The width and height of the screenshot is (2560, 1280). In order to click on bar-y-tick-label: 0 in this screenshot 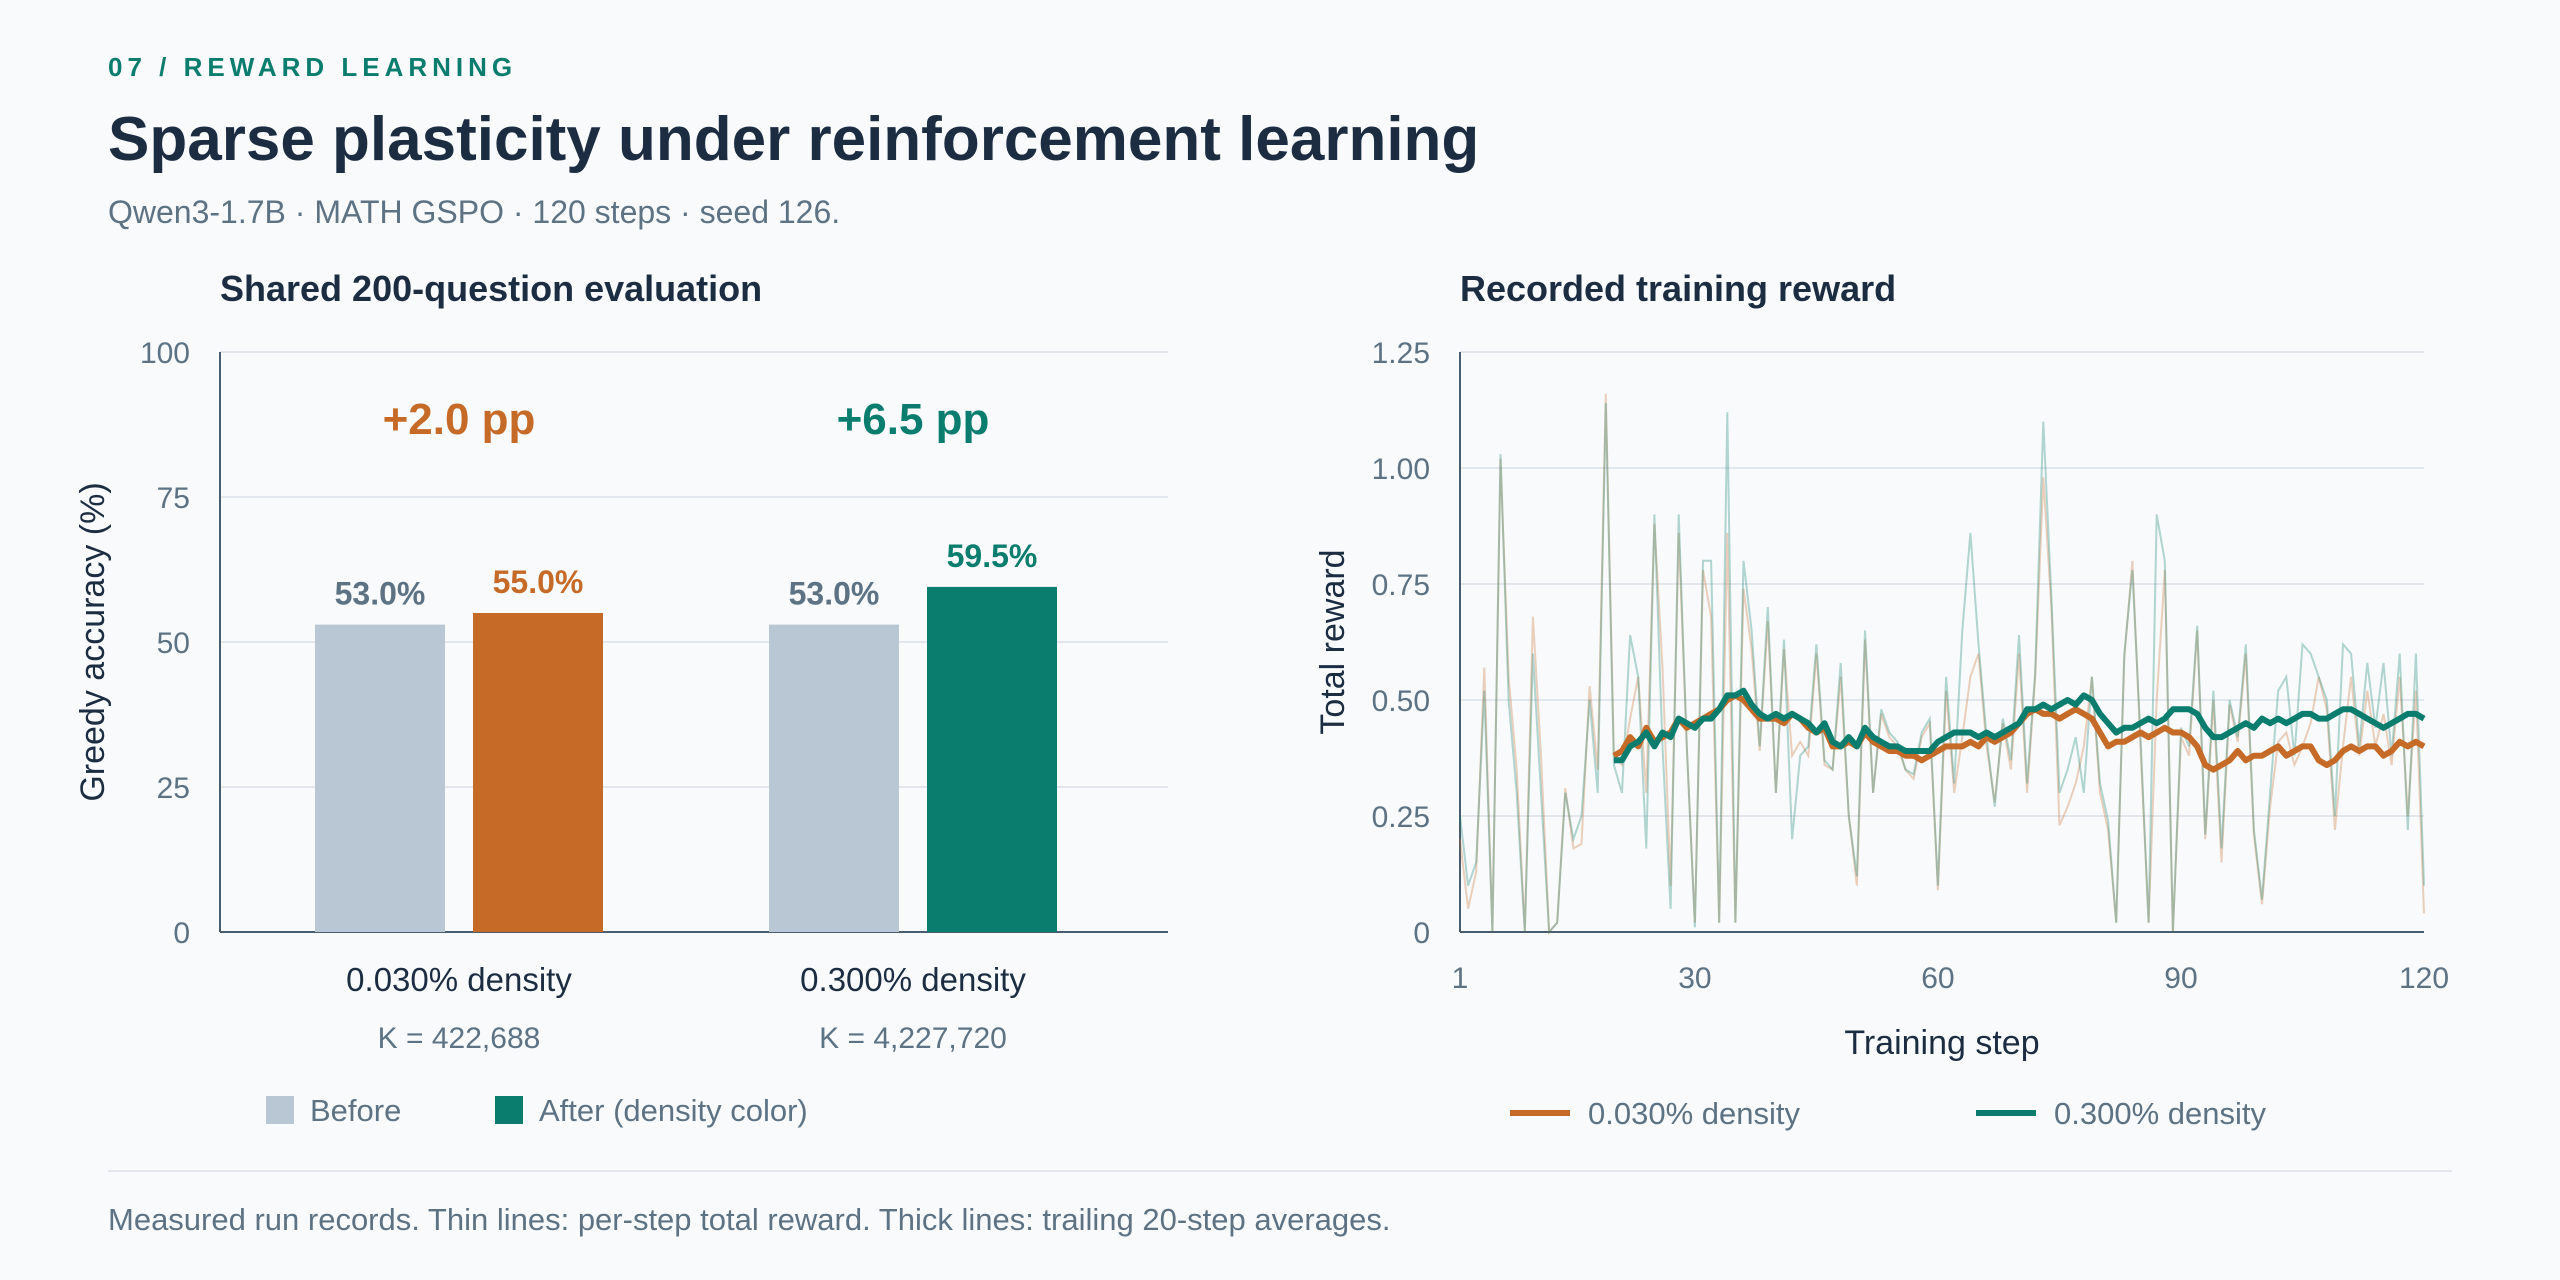, I will do `click(181, 933)`.